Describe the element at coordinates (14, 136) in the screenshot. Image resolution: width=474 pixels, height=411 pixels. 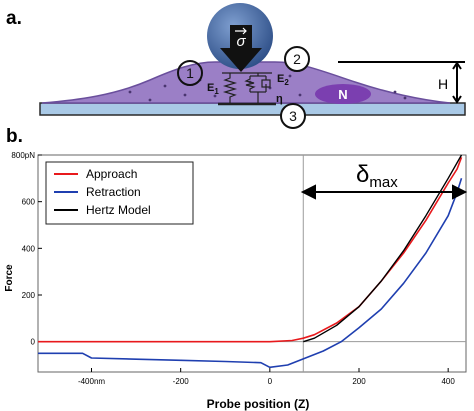
I see `panel-b-label: b.` at that location.